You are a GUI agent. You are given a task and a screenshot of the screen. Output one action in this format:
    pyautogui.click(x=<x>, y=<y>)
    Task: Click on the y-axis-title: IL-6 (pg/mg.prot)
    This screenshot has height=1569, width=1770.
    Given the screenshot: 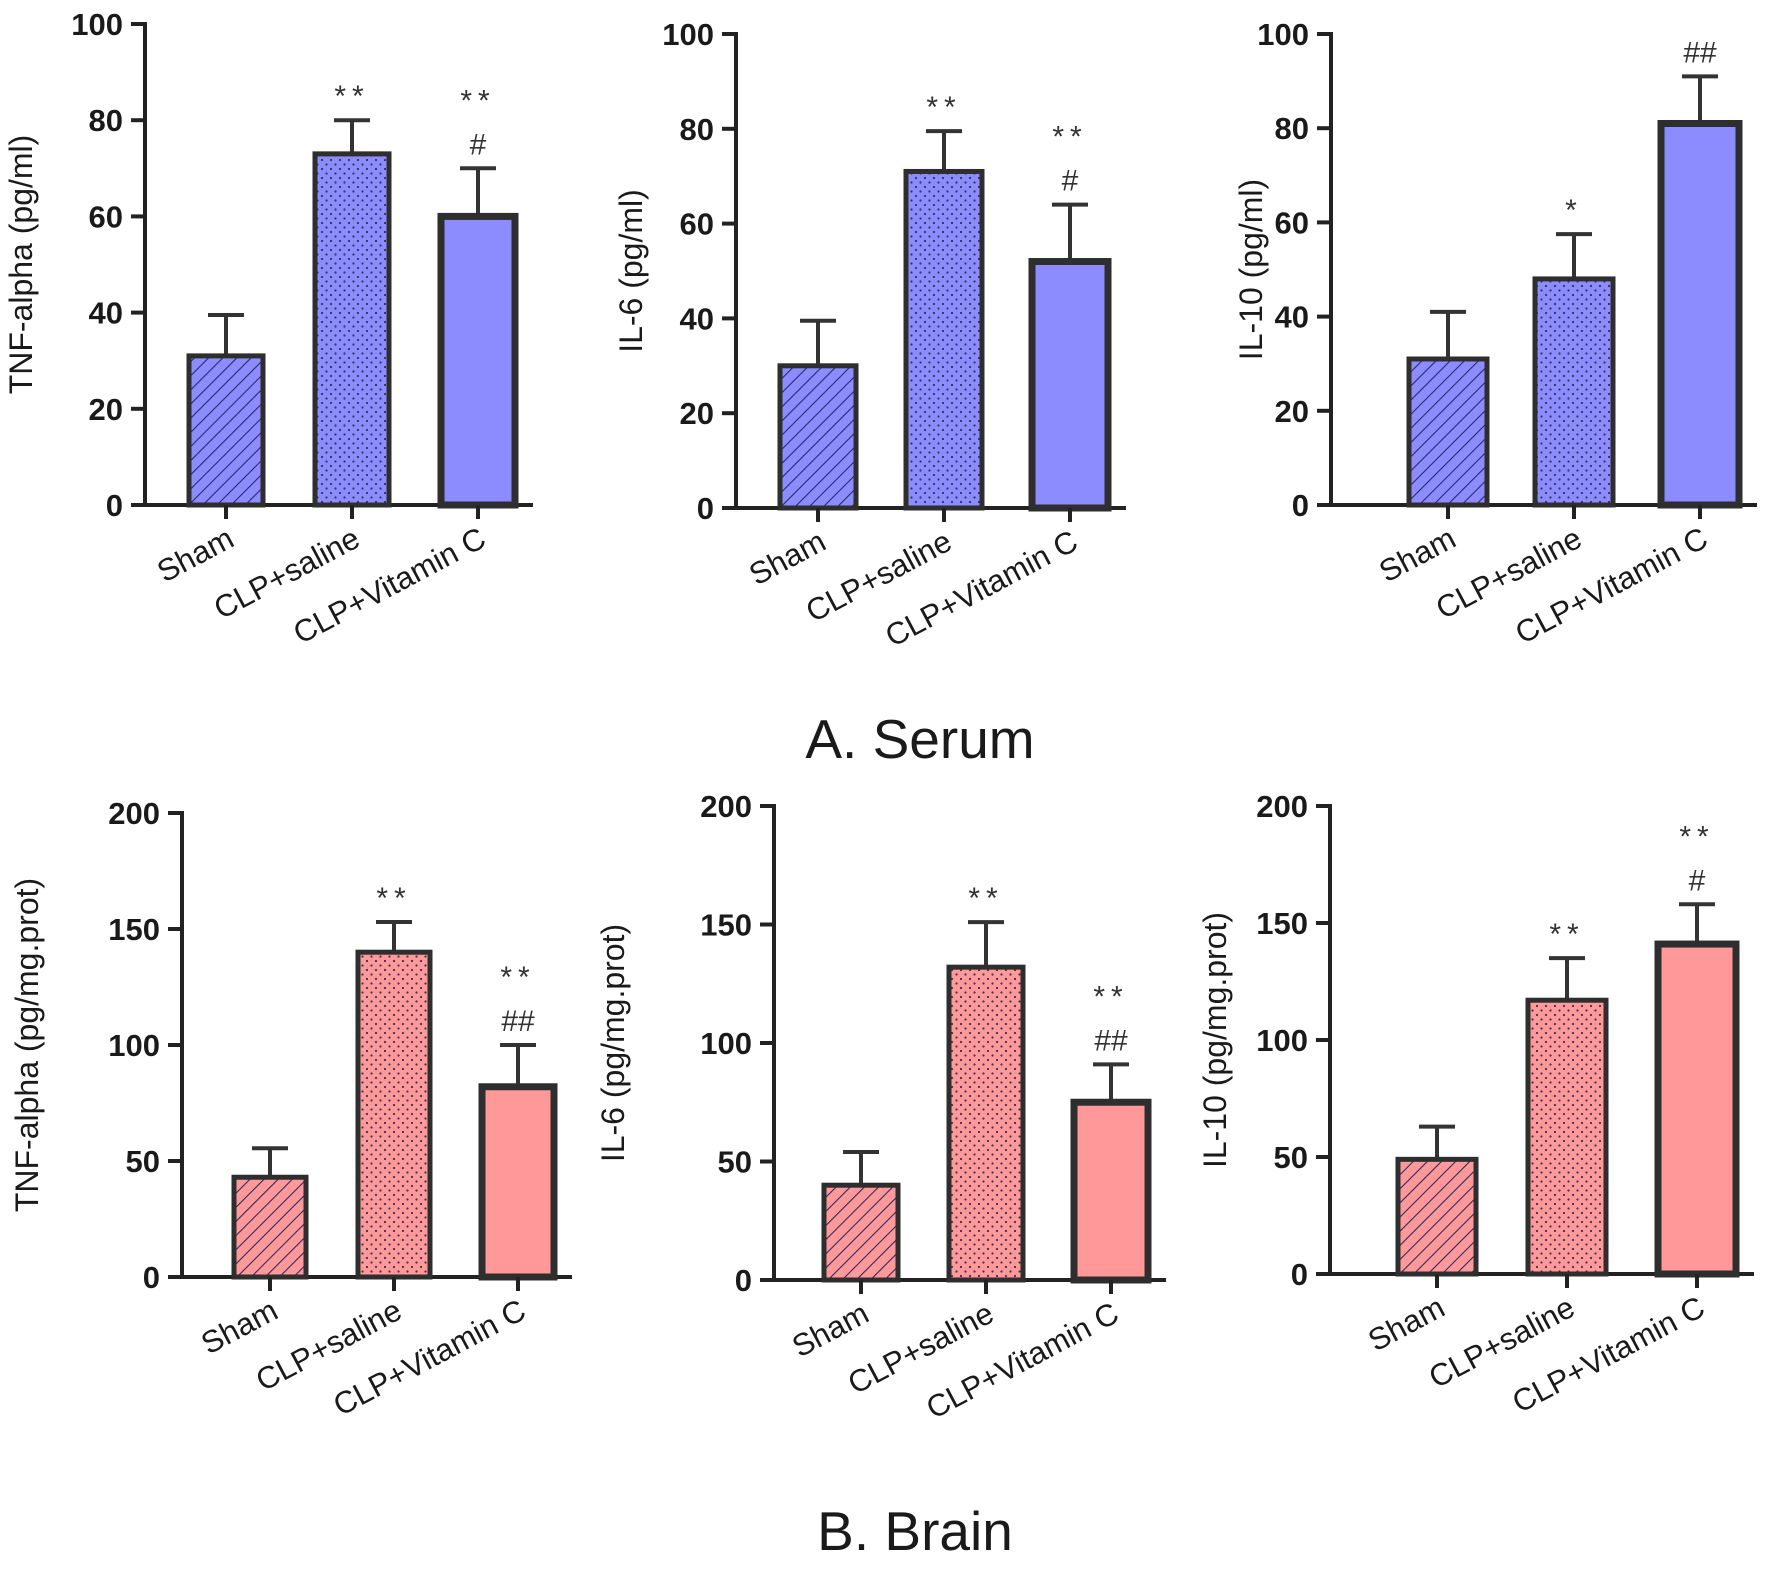 What is the action you would take?
    pyautogui.click(x=613, y=1043)
    